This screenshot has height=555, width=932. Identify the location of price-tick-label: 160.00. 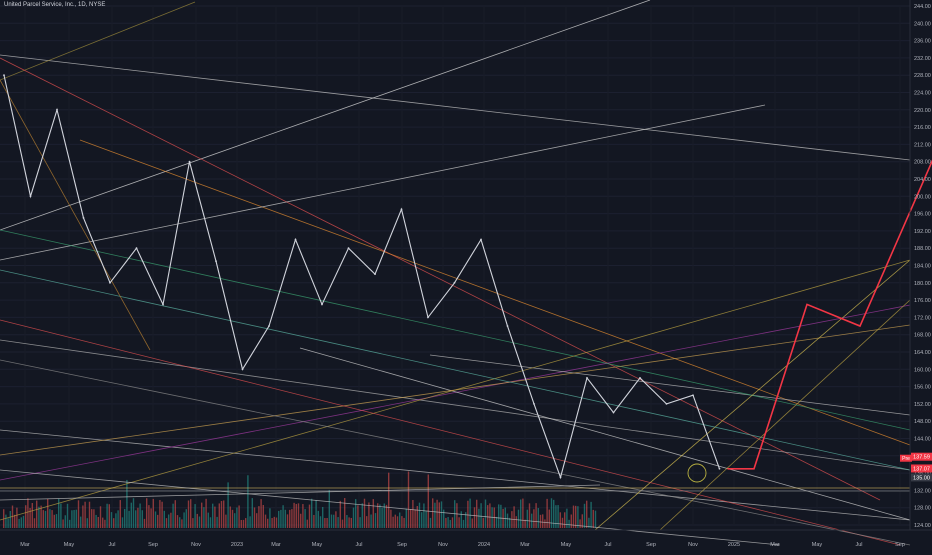
(922, 370).